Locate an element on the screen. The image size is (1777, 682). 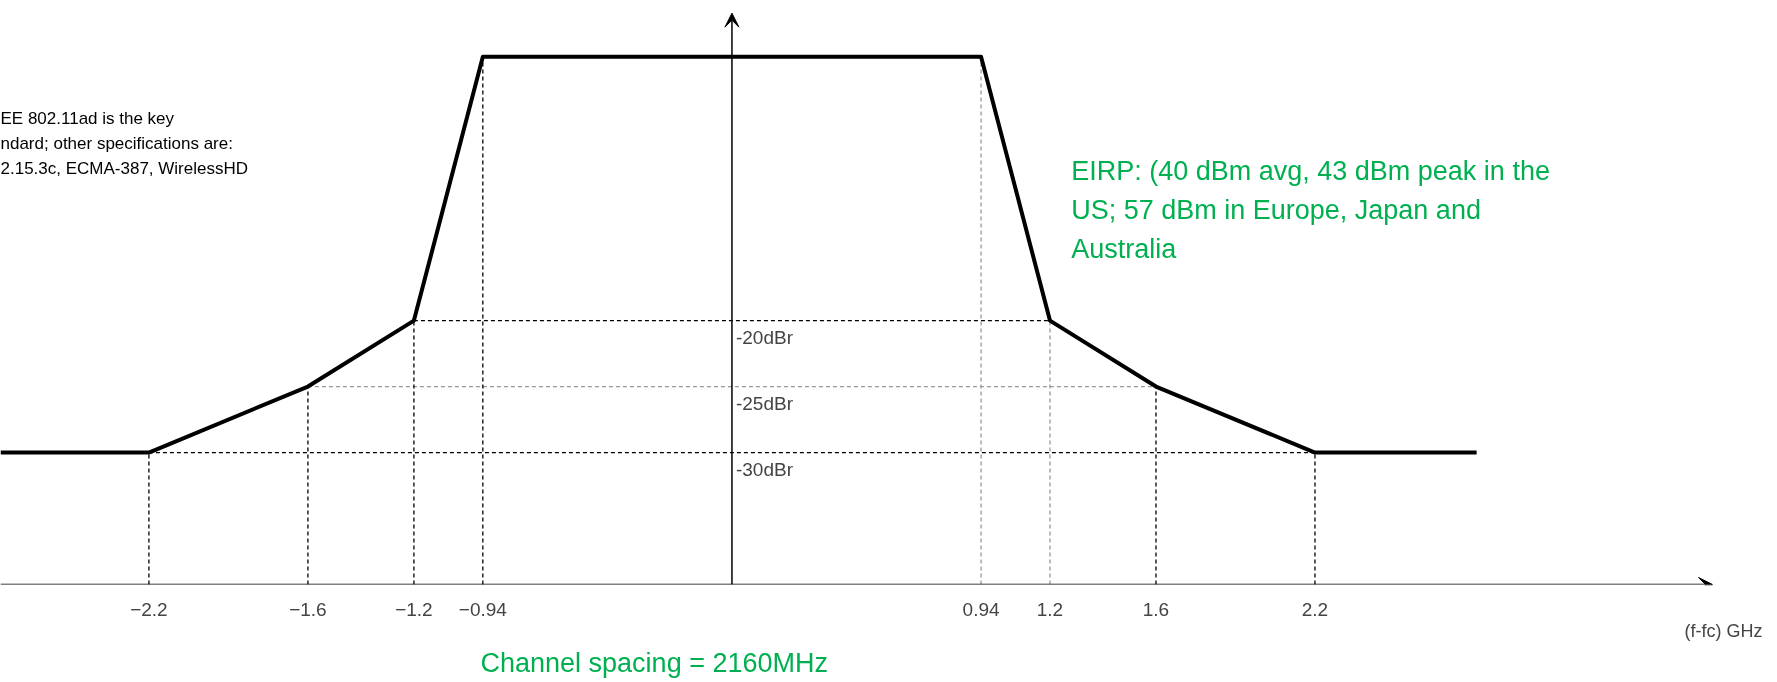
annotation: EE 802.11ad is the key ndard; other specifications are: 2.15.3c, ECMA-387, WirelessHD is located at coordinates (124, 143).